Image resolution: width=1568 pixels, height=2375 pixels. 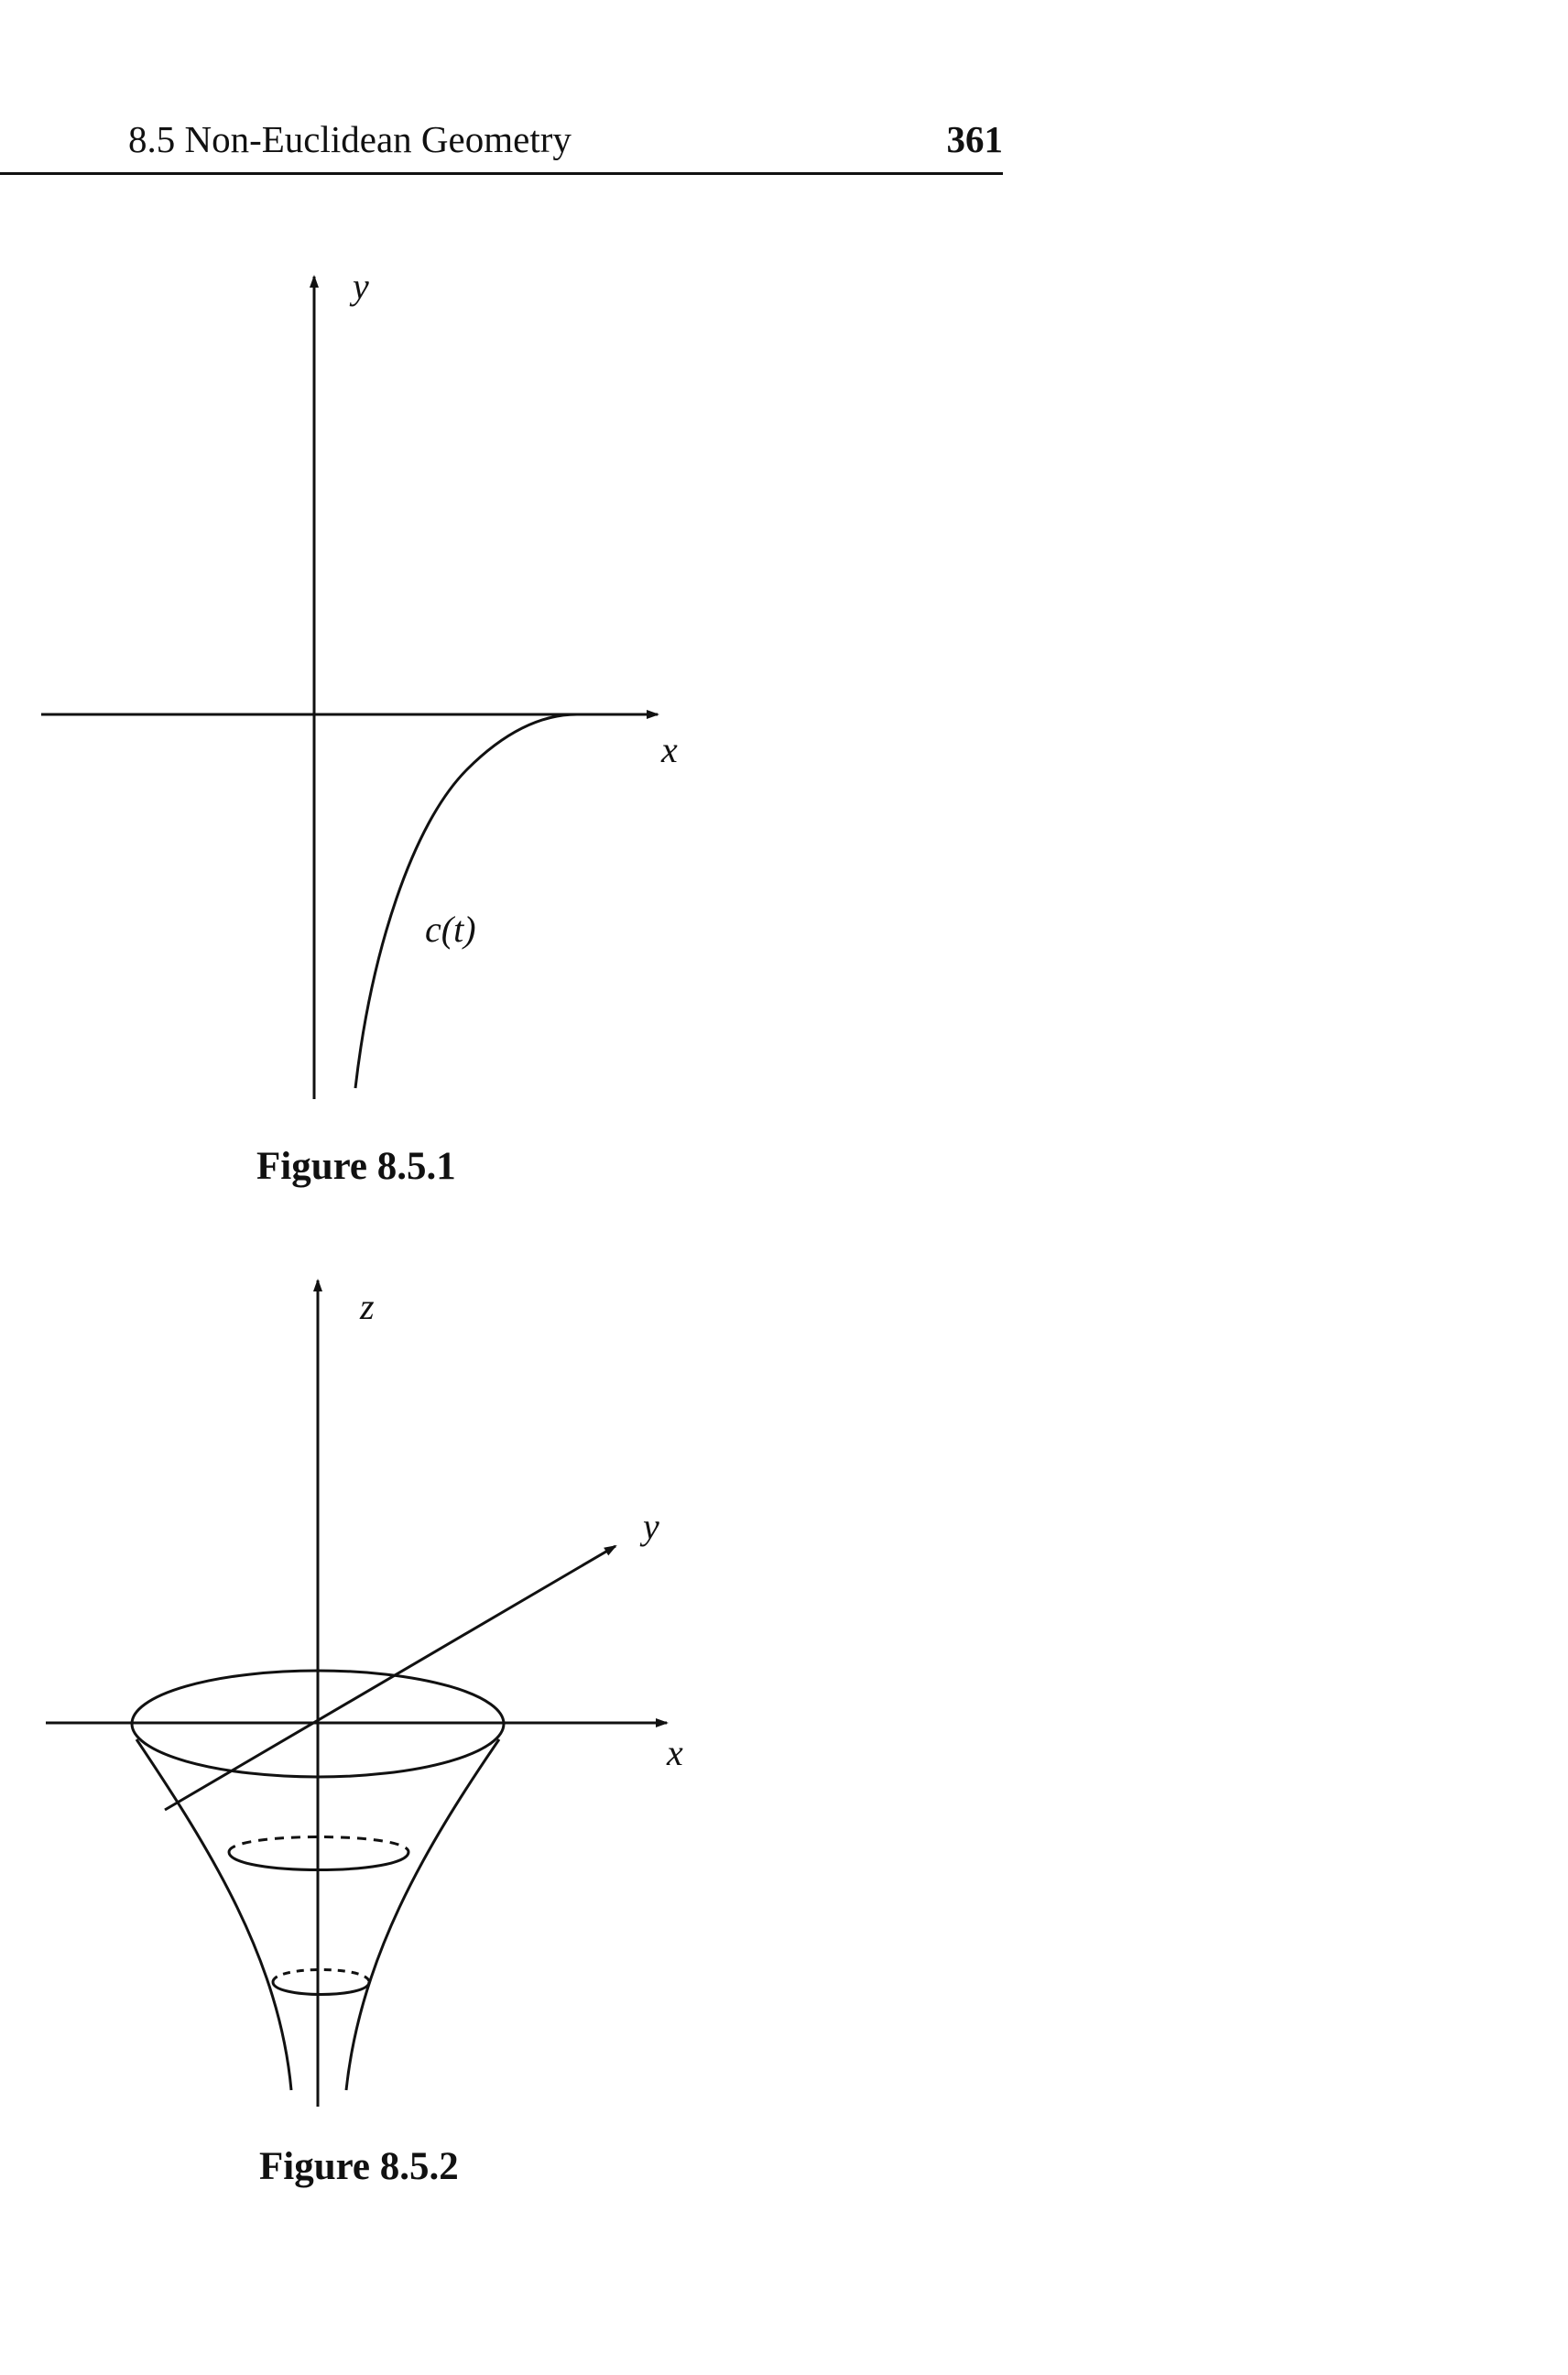 What do you see at coordinates (321, 1988) in the screenshot?
I see `lower-section-front` at bounding box center [321, 1988].